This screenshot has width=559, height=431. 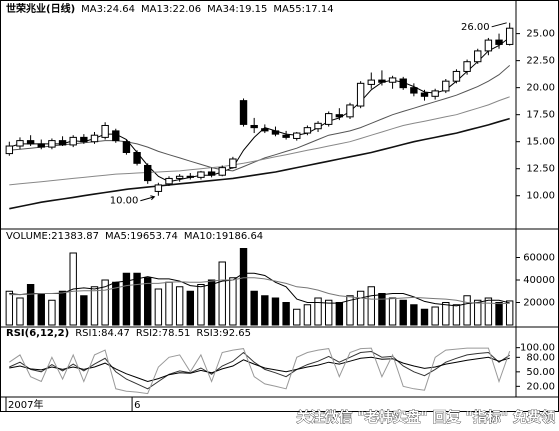 I want to click on legend-entry: MA5:19653.74, so click(x=141, y=236).